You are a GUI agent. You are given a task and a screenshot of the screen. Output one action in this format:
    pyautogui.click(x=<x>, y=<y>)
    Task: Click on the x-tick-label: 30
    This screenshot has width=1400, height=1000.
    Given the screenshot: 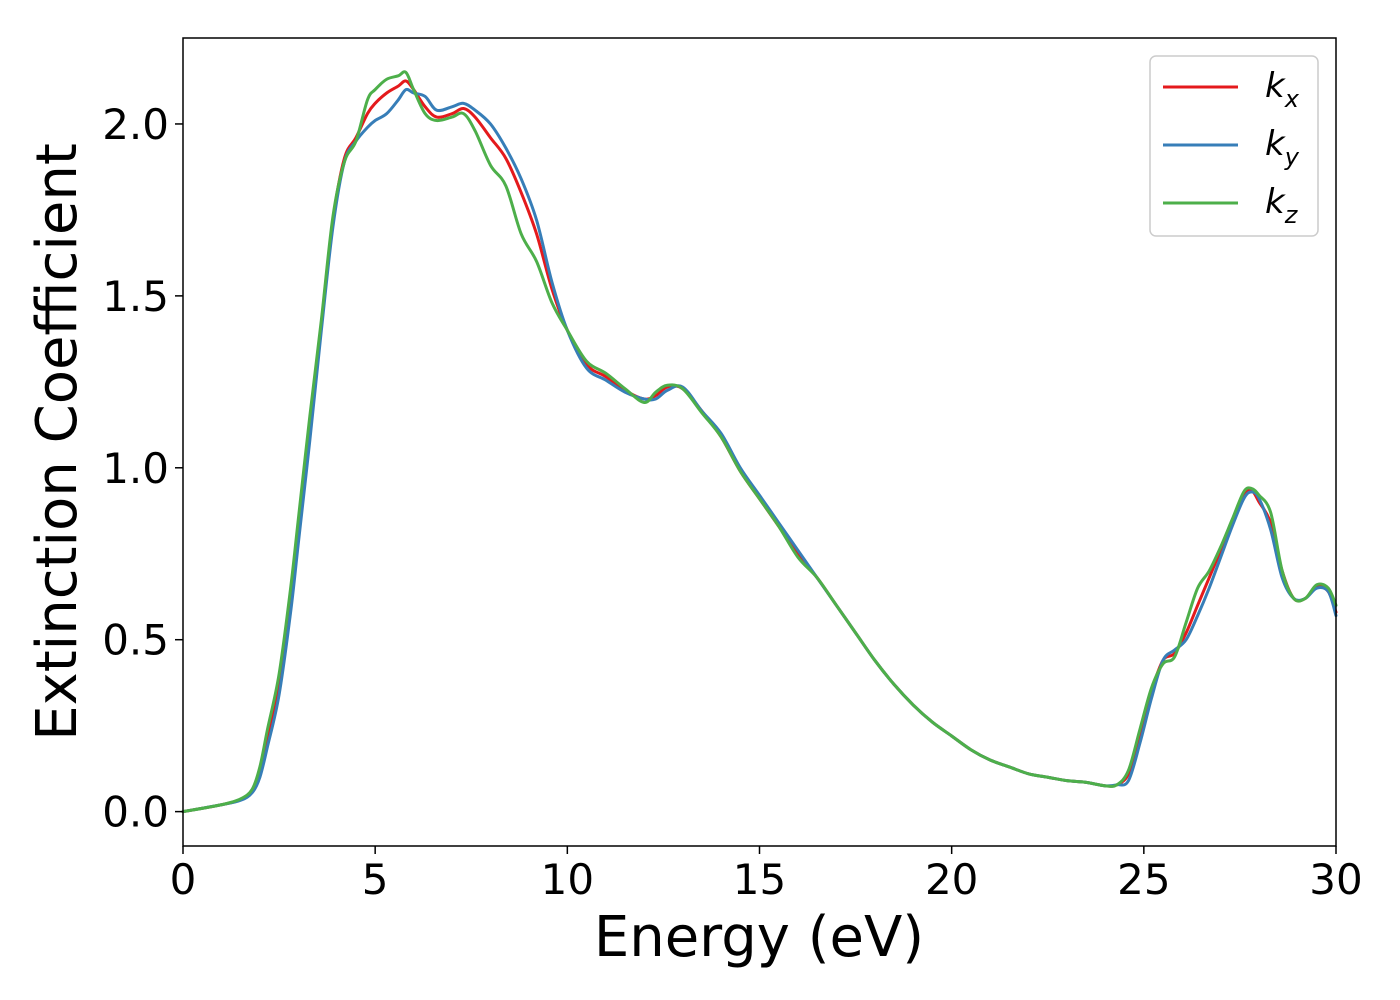 What is the action you would take?
    pyautogui.click(x=1335, y=879)
    